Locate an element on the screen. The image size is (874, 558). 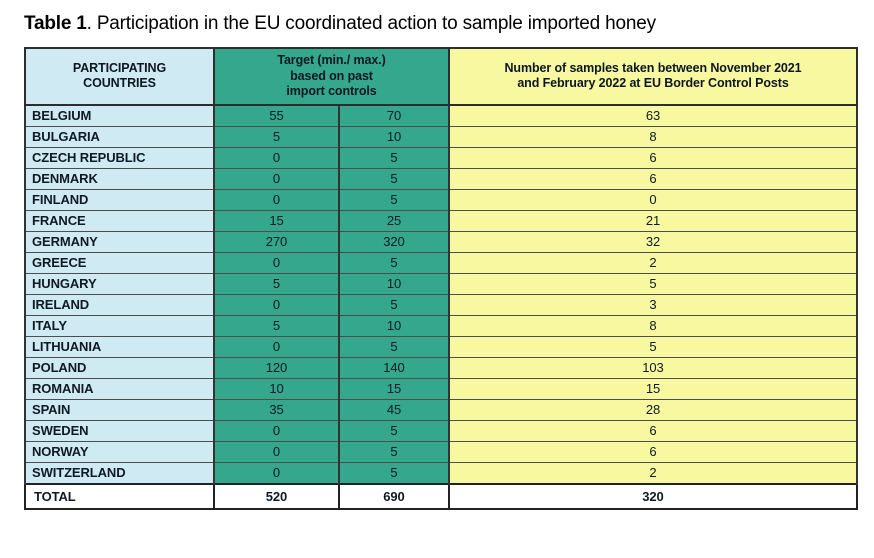
table-row: IRELAND 0 5 3 is located at coordinates (441, 304).